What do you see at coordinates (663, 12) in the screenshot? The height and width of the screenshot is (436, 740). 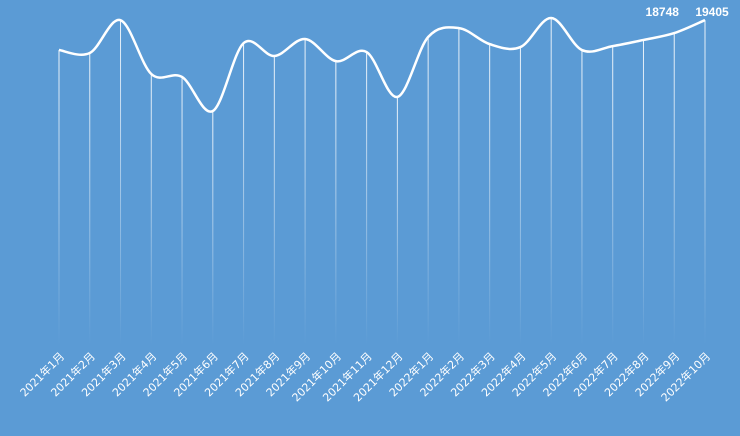 I see `data-label: 18748` at bounding box center [663, 12].